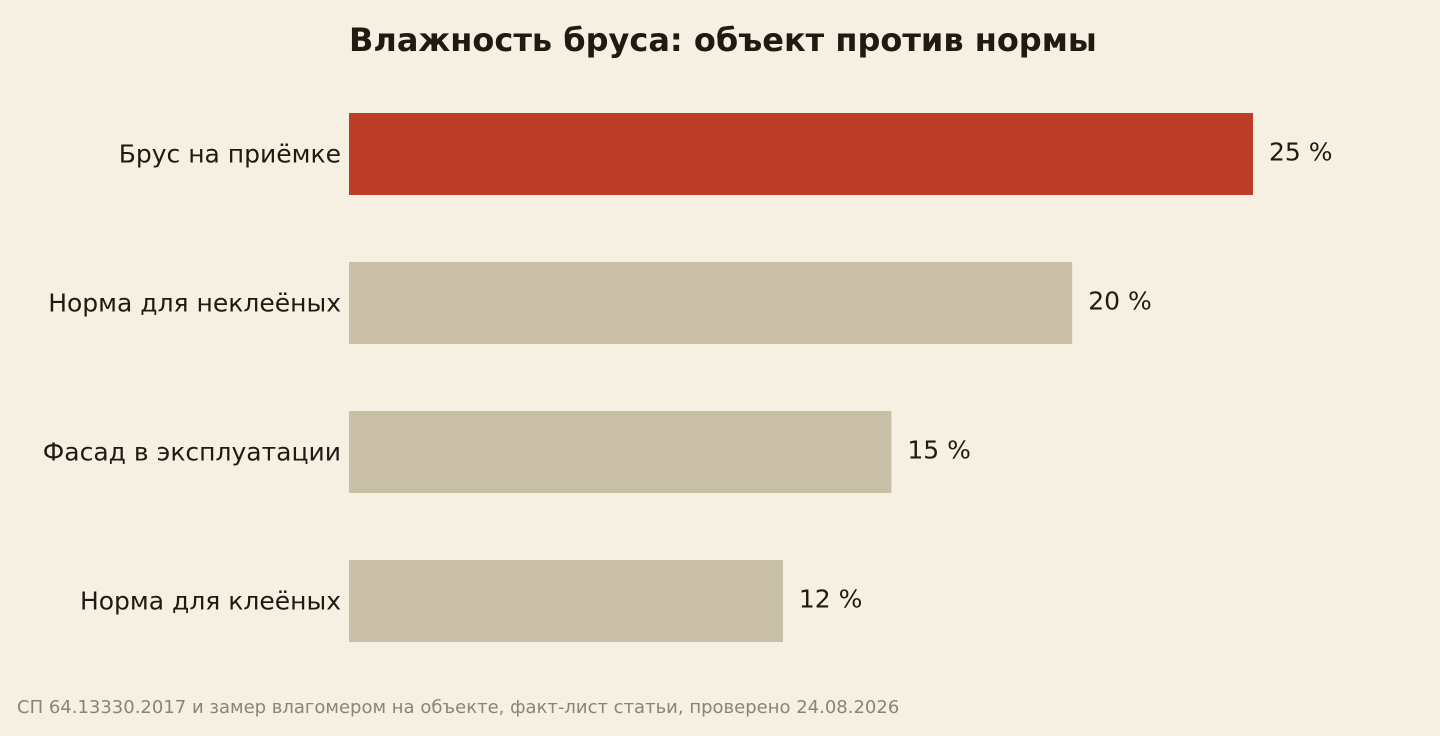 The height and width of the screenshot is (736, 1440). I want to click on value-label-2: 20 %, so click(1120, 301).